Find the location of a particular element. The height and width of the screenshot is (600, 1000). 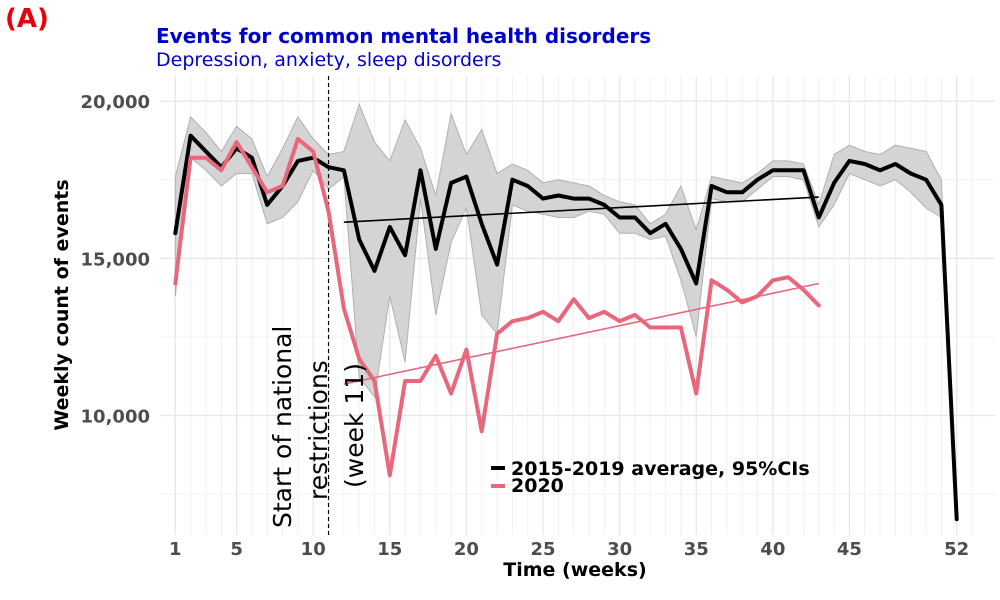

x-tick-label: 5 is located at coordinates (236, 549).